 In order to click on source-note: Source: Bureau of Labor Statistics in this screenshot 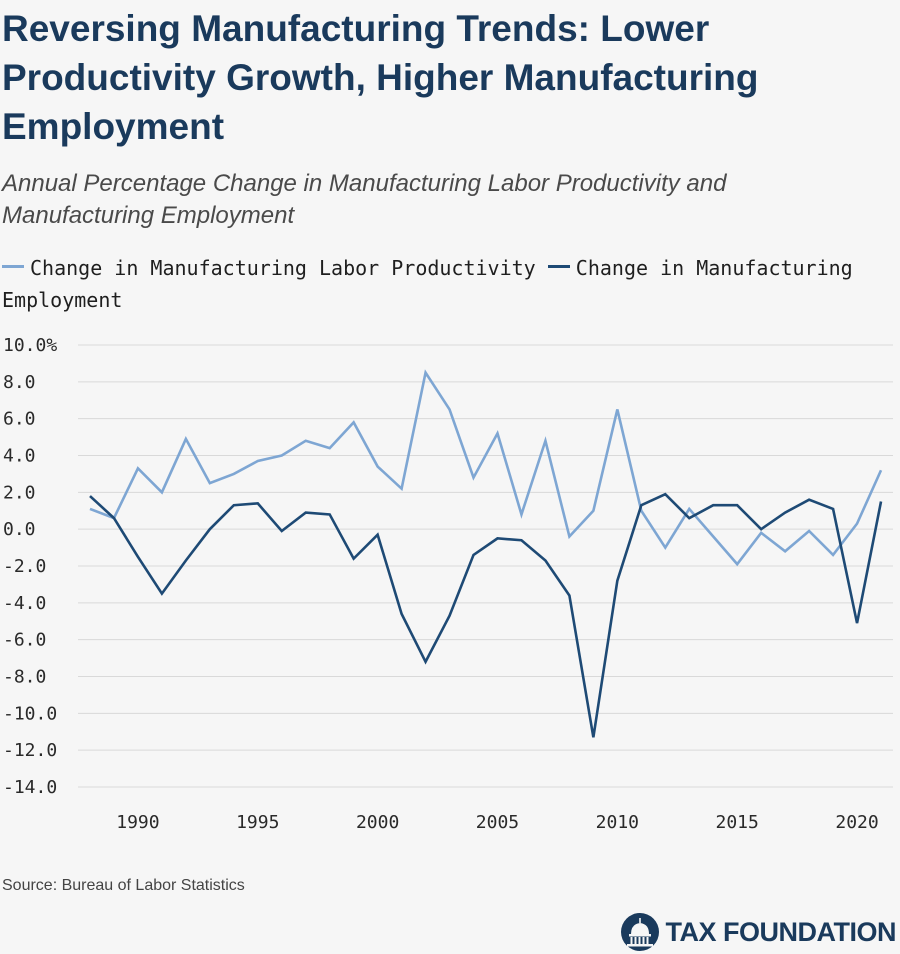, I will do `click(123, 885)`.